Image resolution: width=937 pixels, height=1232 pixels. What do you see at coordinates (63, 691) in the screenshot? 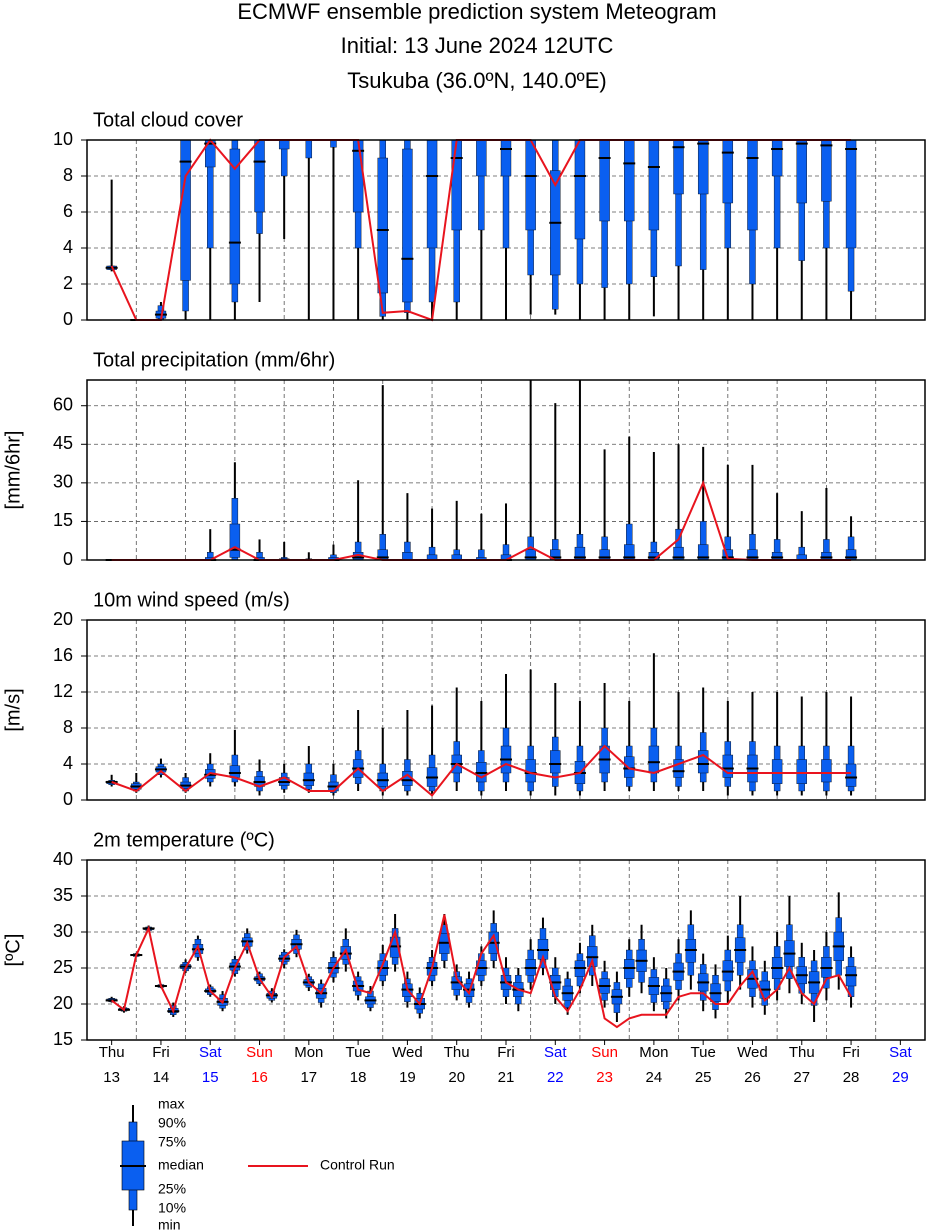
I see `y-tick-label: 12` at bounding box center [63, 691].